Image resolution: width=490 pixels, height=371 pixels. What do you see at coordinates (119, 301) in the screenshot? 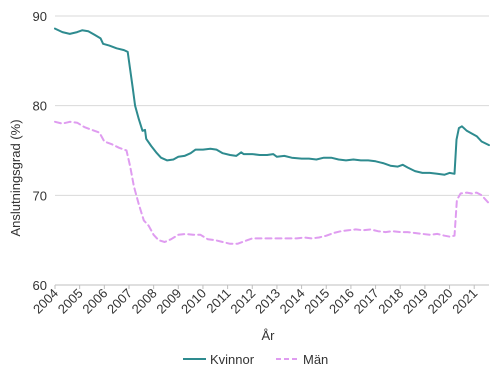
I see `x-tick-label: 2007` at bounding box center [119, 301].